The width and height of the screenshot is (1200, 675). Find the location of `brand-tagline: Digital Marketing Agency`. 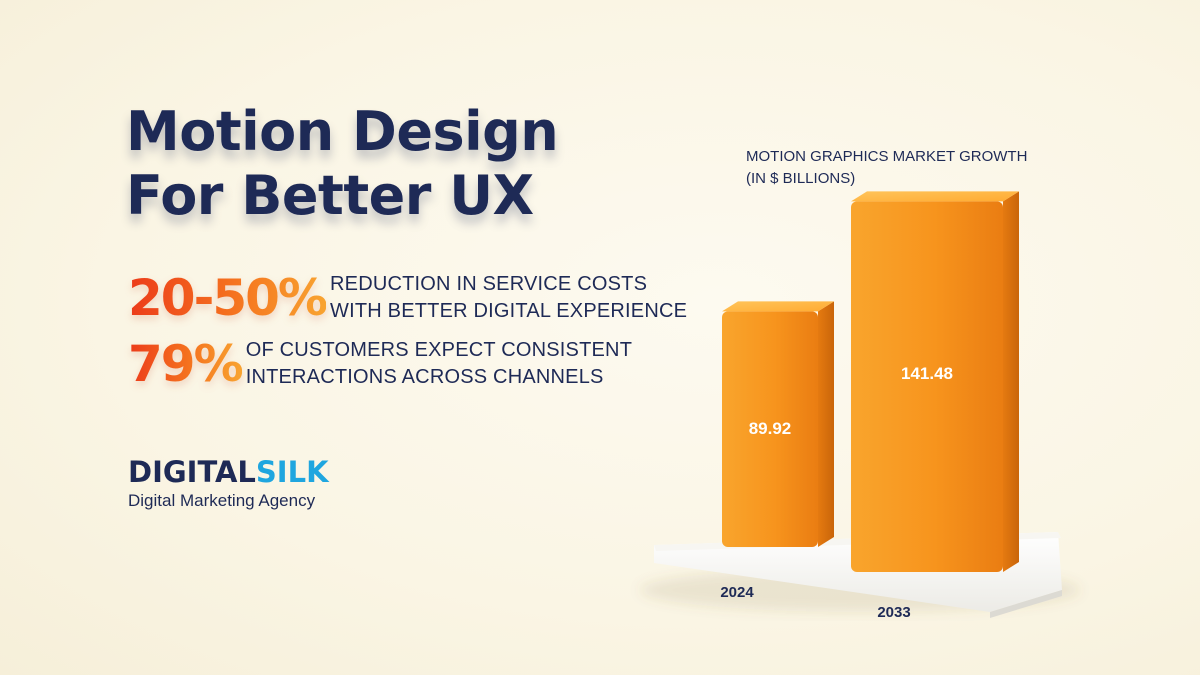

brand-tagline: Digital Marketing Agency is located at coordinates (222, 500).